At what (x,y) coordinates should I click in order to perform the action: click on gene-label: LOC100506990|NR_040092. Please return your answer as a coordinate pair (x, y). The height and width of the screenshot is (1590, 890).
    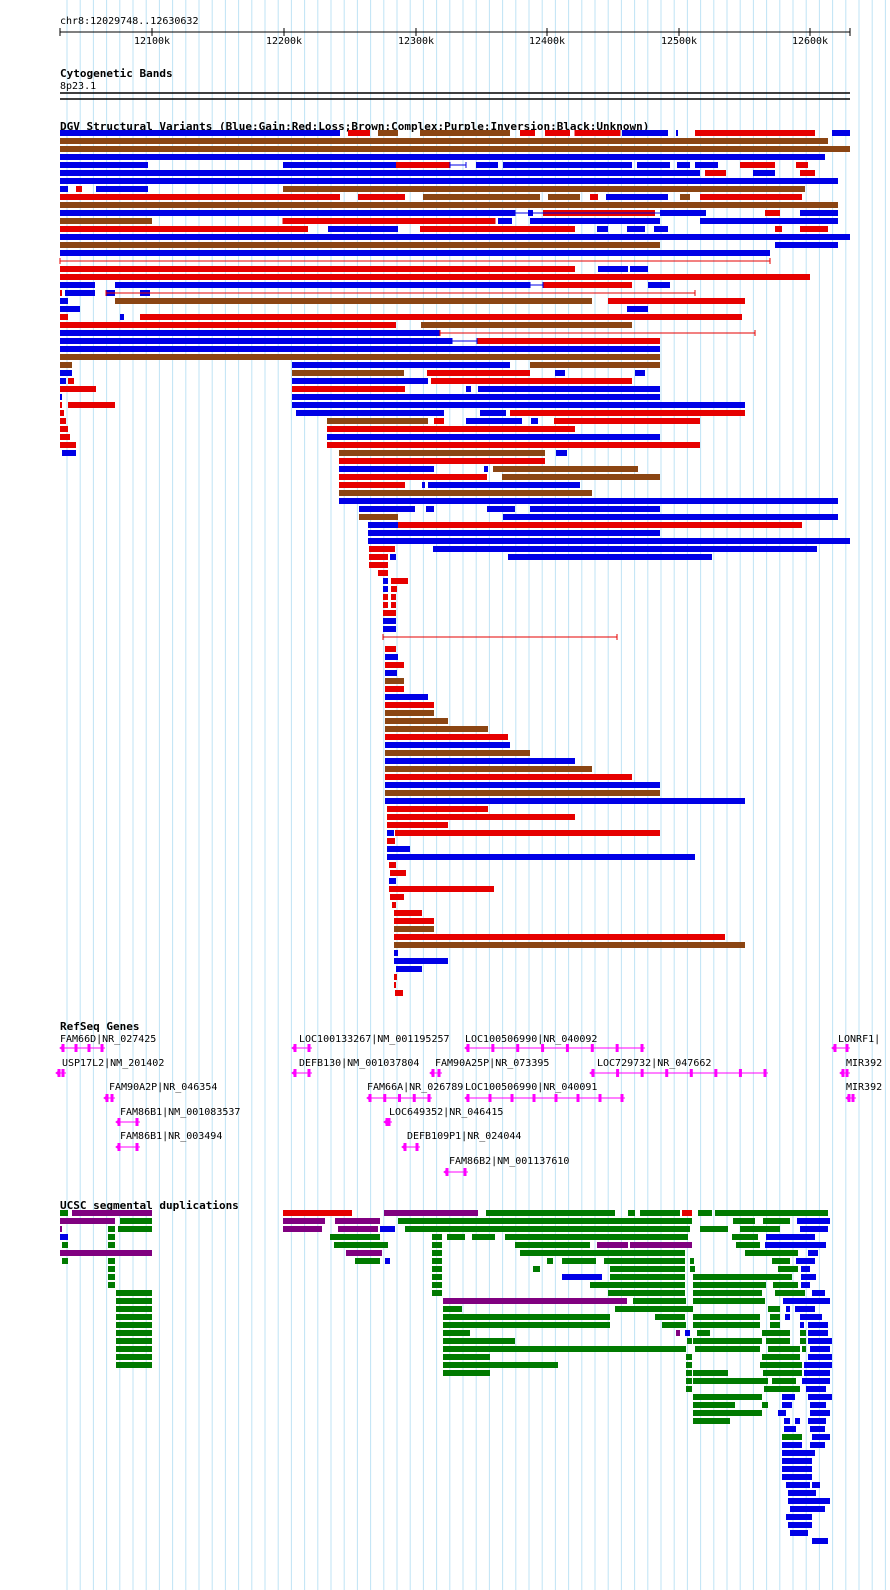
    Looking at the image, I should click on (531, 1039).